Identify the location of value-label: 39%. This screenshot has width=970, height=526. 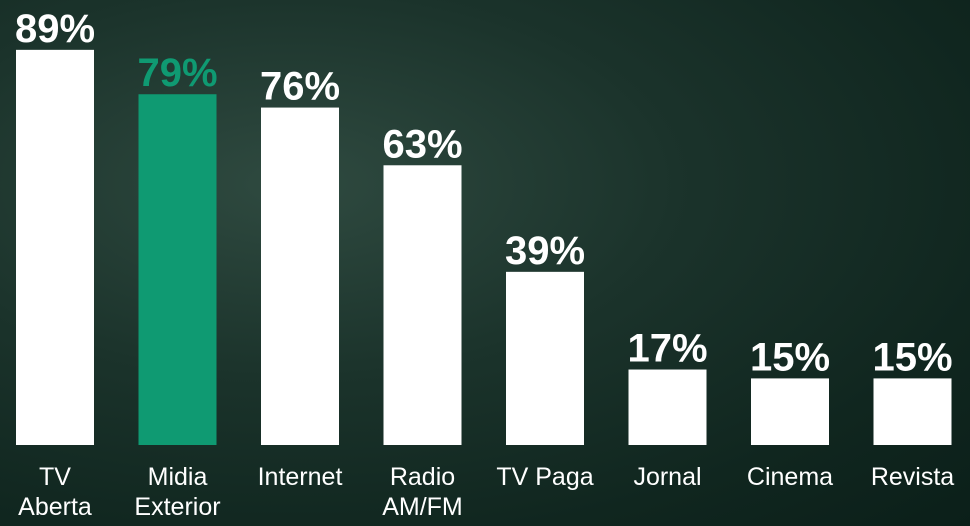
(545, 251).